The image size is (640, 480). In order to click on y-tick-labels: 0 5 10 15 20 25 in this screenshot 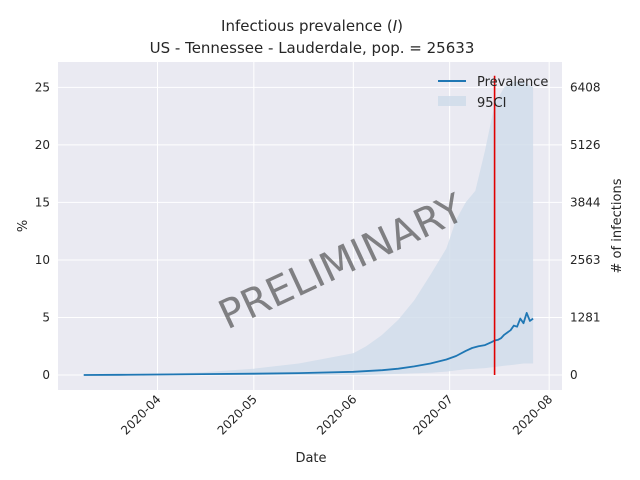, I will do `click(42, 231)`.